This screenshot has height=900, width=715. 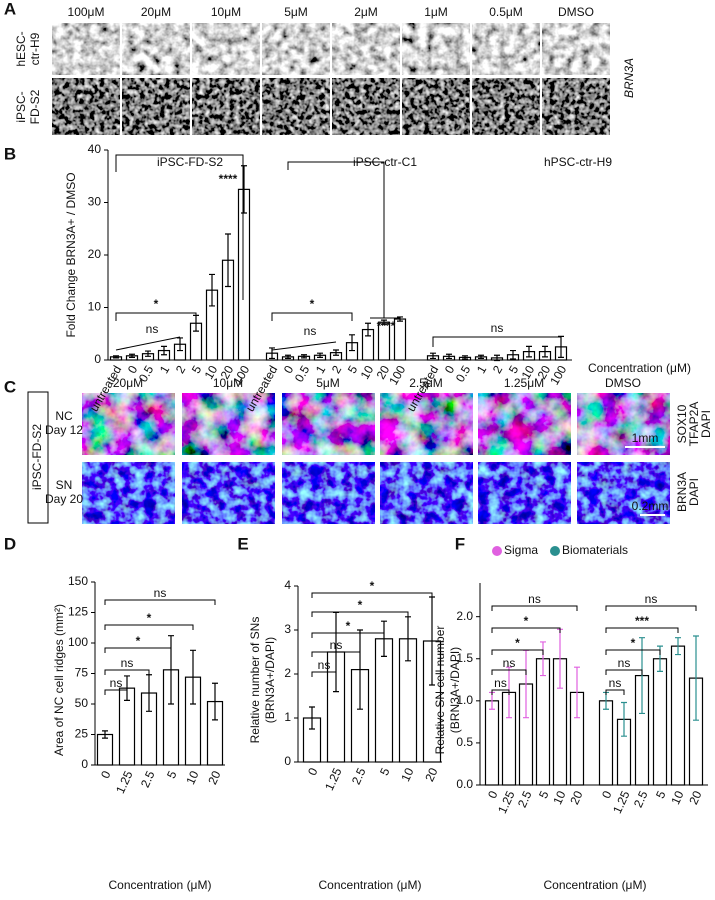 I want to click on row-label: SN, so click(x=64, y=485).